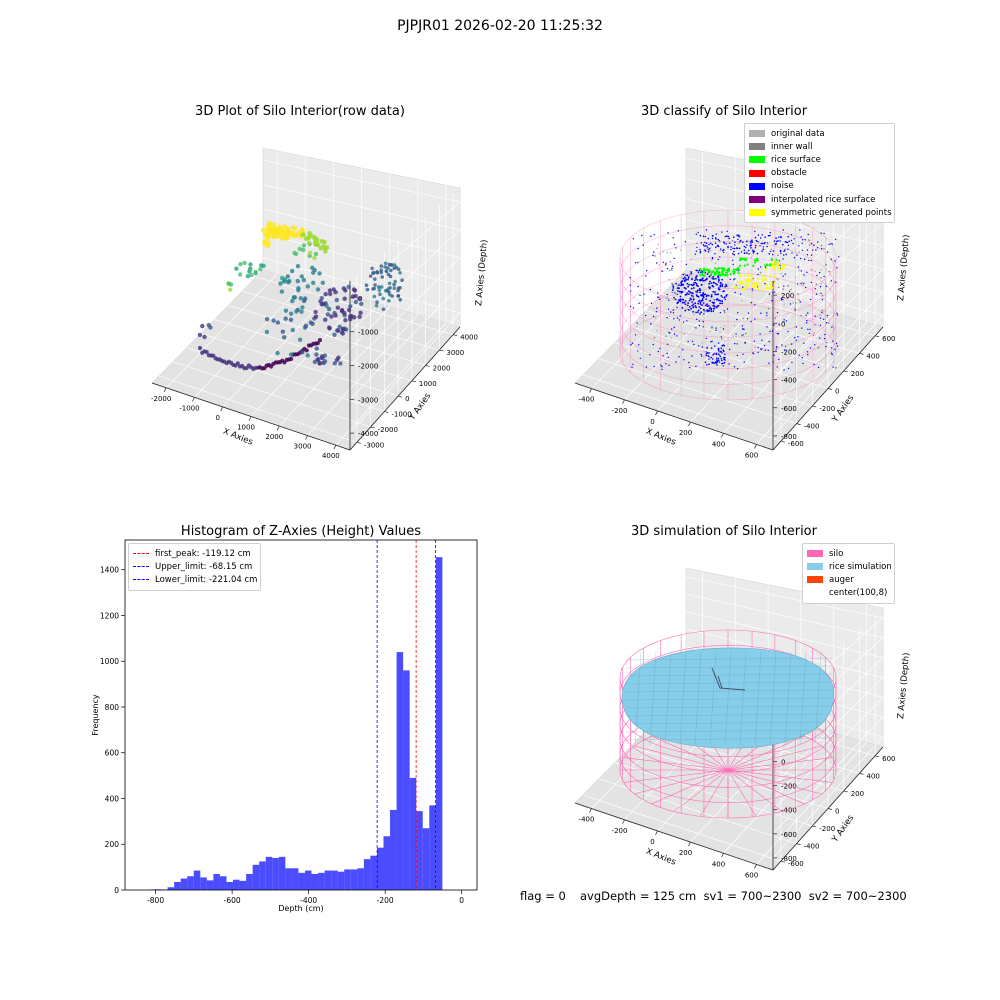  What do you see at coordinates (796, 444) in the screenshot?
I see `y-tick-label: -600` at bounding box center [796, 444].